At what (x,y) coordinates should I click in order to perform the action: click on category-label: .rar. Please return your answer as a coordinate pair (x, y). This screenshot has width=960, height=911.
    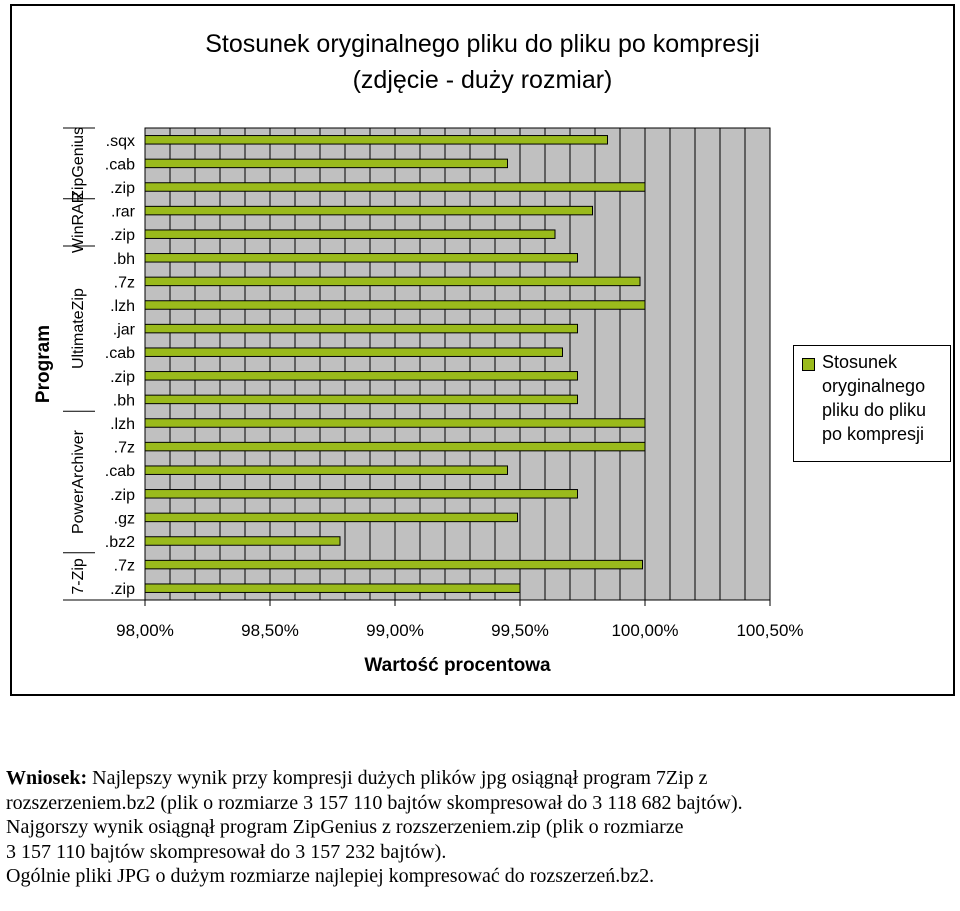
    Looking at the image, I should click on (123, 212).